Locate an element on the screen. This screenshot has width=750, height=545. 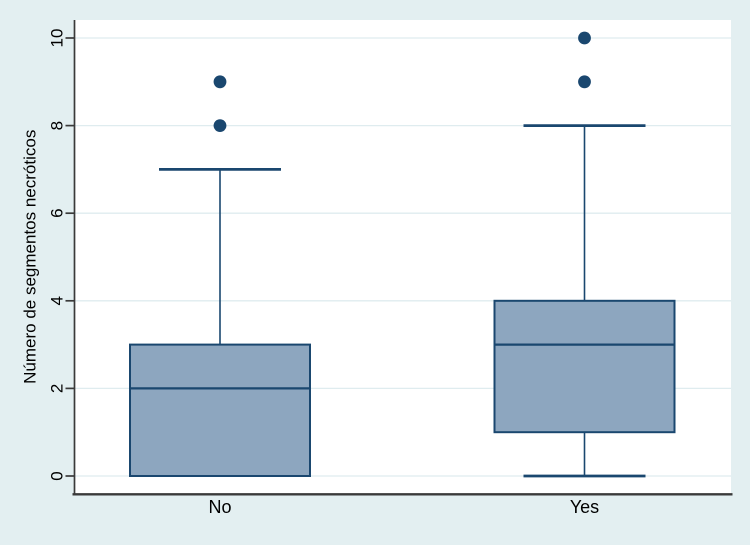
y-tick-label-6: 6 is located at coordinates (57, 212).